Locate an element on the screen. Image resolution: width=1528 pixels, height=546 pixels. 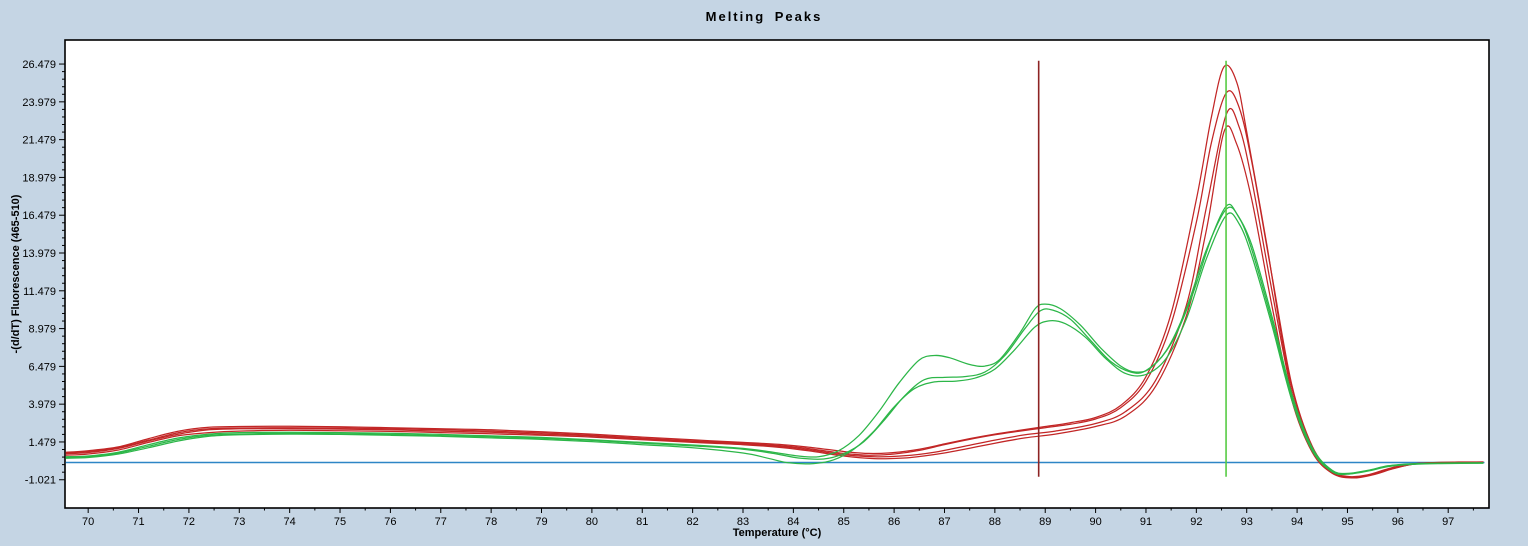
x-tick-label: 78 is located at coordinates (491, 522).